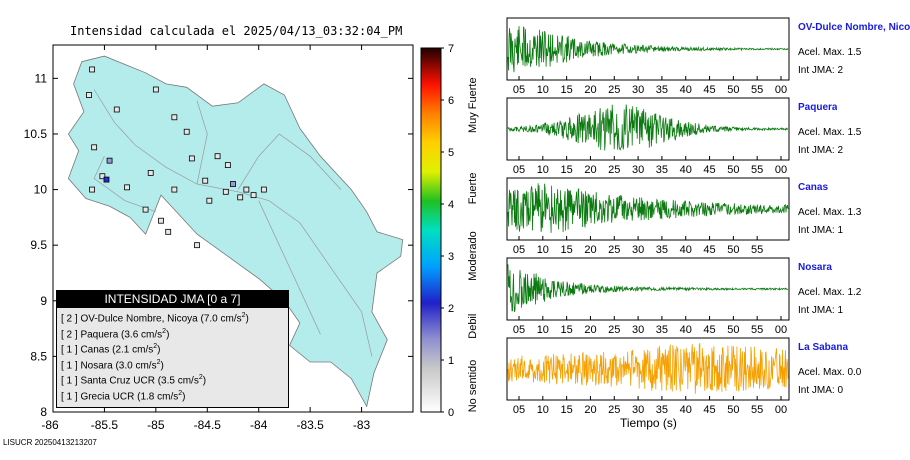  What do you see at coordinates (648, 423) in the screenshot?
I see `time-axis-label: Tiempo (s)` at bounding box center [648, 423].